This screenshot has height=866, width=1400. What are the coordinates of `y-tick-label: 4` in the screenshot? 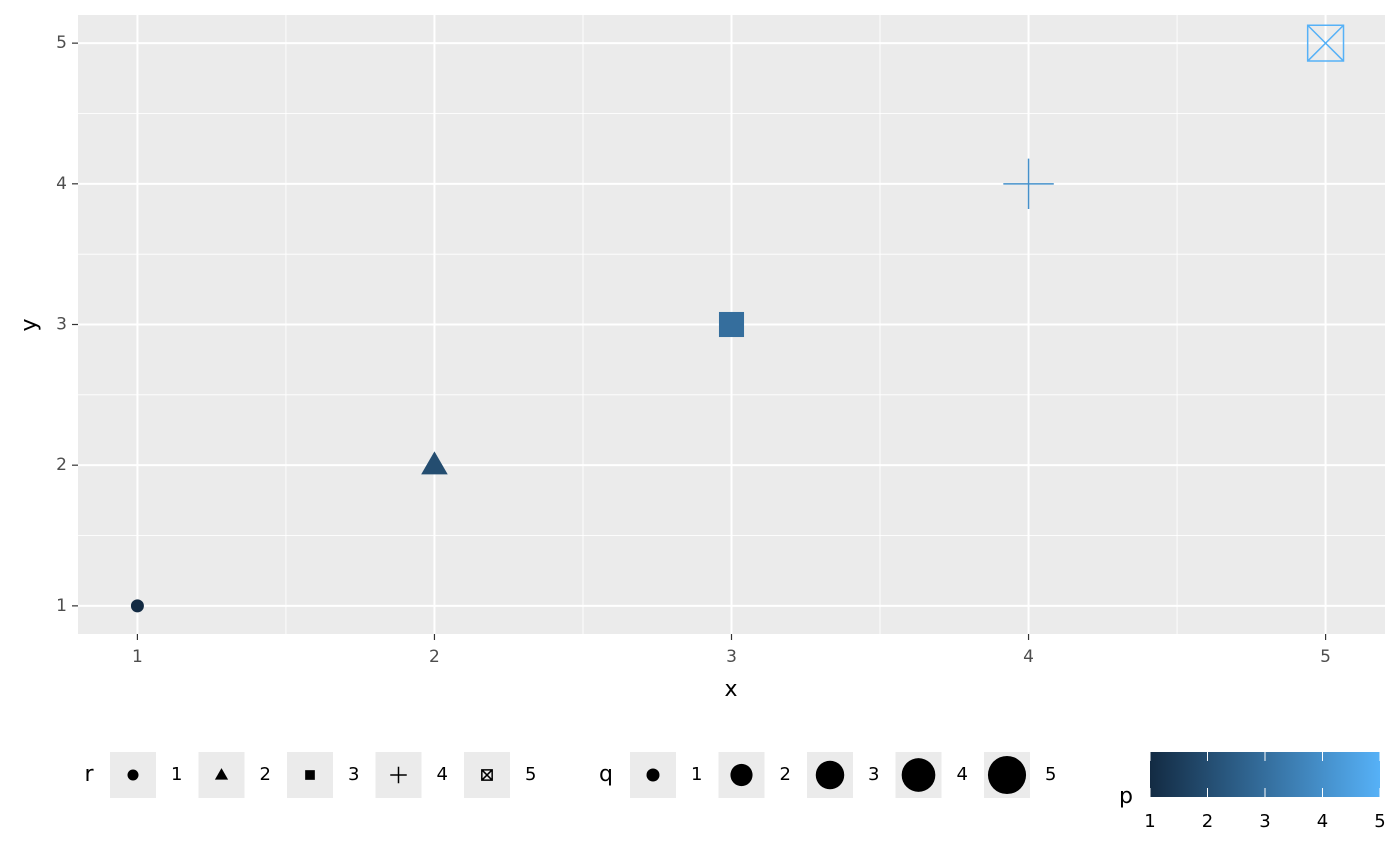 It's located at (61, 184).